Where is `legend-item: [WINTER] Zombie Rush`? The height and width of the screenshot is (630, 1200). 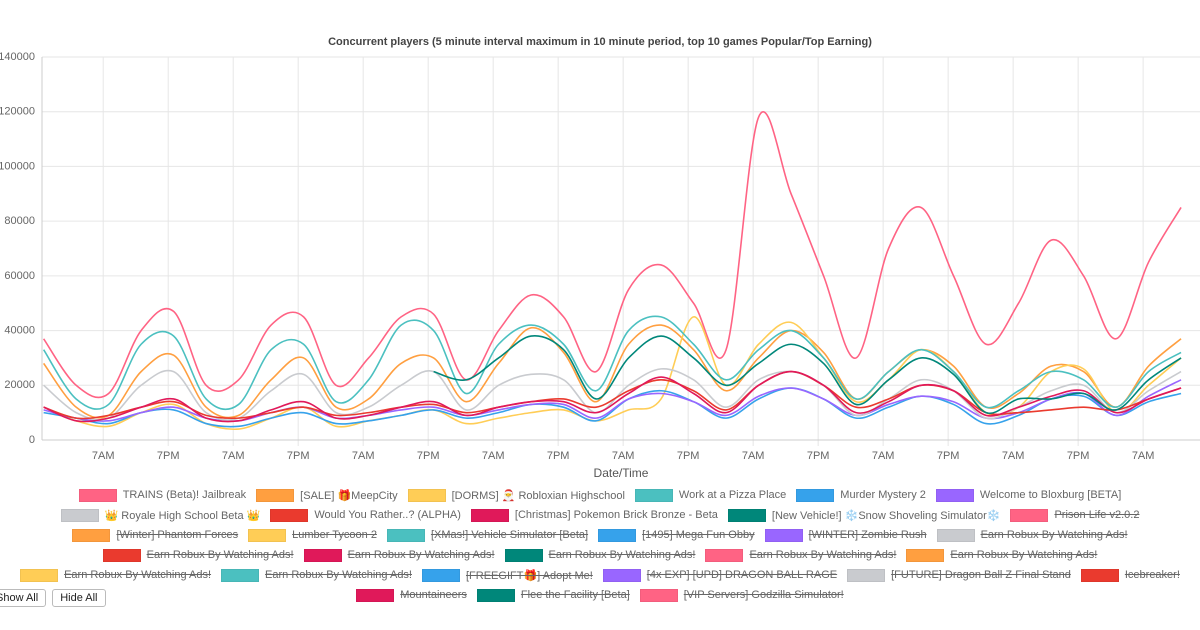 legend-item: [WINTER] Zombie Rush is located at coordinates (845, 535).